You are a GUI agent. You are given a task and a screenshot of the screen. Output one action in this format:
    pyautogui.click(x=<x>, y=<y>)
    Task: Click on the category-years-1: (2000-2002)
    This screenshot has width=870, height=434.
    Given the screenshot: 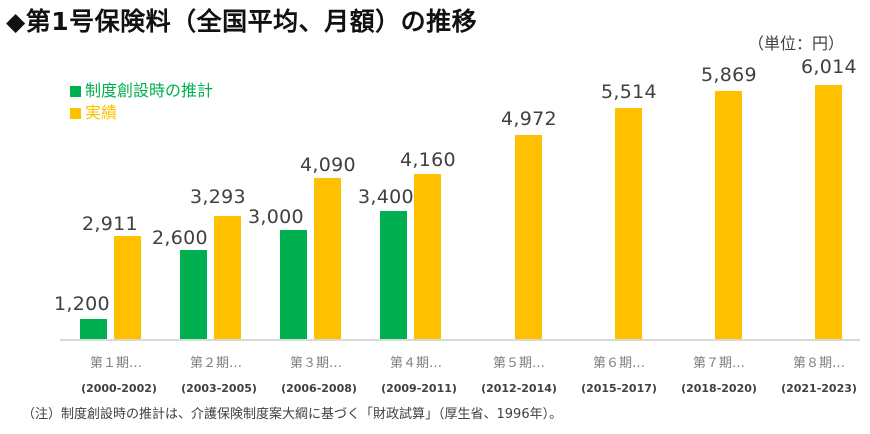 What is the action you would take?
    pyautogui.click(x=119, y=388)
    